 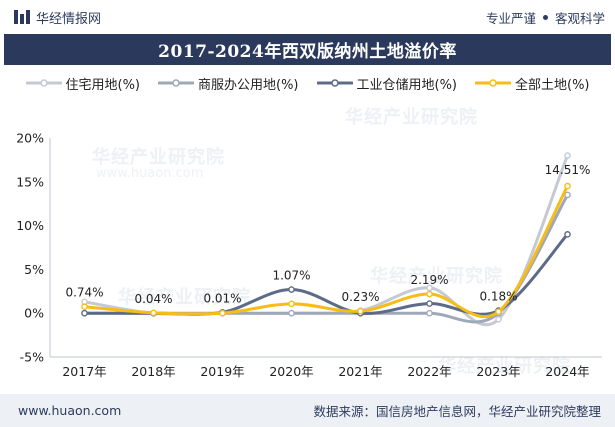 What do you see at coordinates (30, 138) in the screenshot?
I see `y-tick-label: 20%` at bounding box center [30, 138].